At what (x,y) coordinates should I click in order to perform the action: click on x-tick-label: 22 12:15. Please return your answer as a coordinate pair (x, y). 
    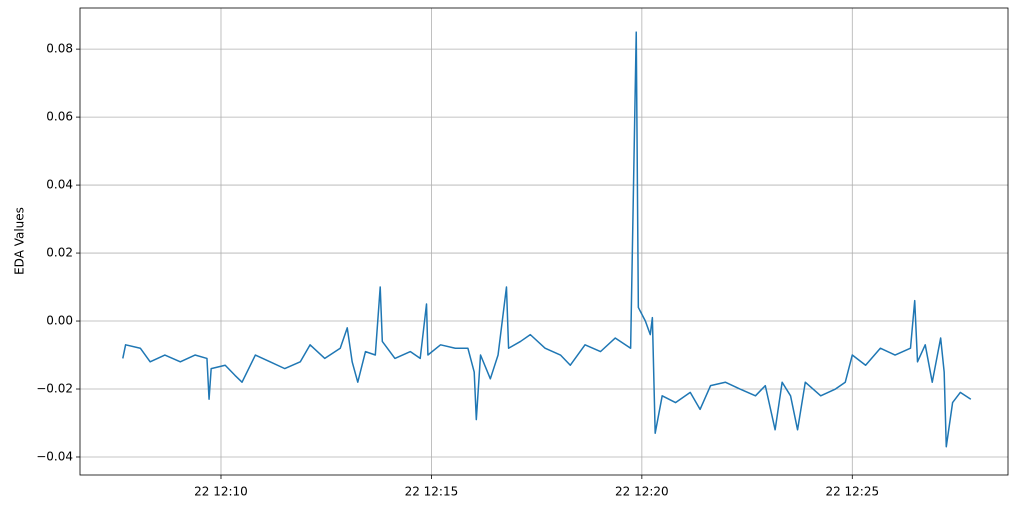
    Looking at the image, I should click on (432, 492).